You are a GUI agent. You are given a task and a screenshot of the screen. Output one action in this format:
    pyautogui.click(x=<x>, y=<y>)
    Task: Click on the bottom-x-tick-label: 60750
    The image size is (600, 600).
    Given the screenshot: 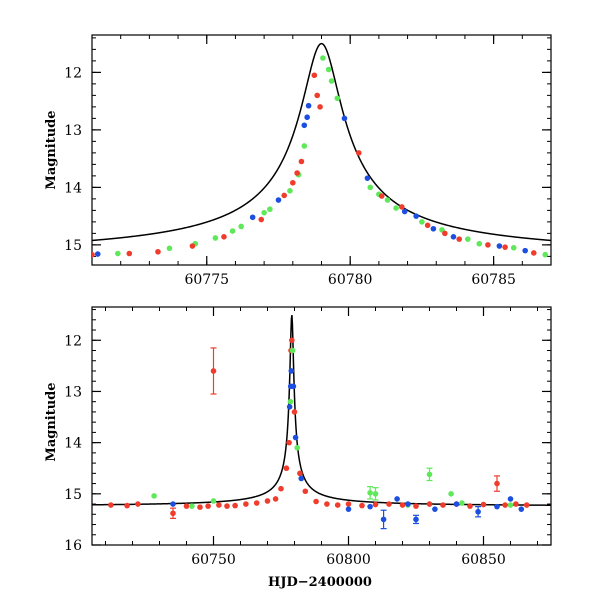 What is the action you would take?
    pyautogui.click(x=213, y=560)
    